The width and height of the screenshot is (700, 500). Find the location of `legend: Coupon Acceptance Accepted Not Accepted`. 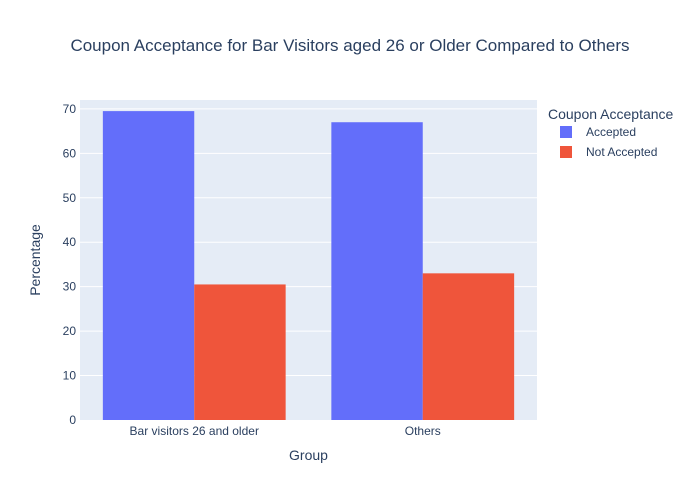

legend: Coupon Acceptance Accepted Not Accepted is located at coordinates (611, 132).